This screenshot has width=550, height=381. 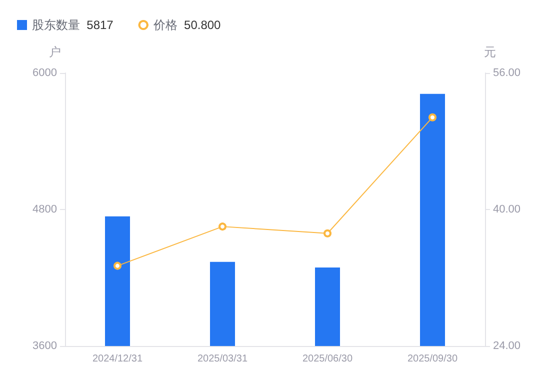 What do you see at coordinates (117, 359) in the screenshot?
I see `x-tick-label: 2024/12/31` at bounding box center [117, 359].